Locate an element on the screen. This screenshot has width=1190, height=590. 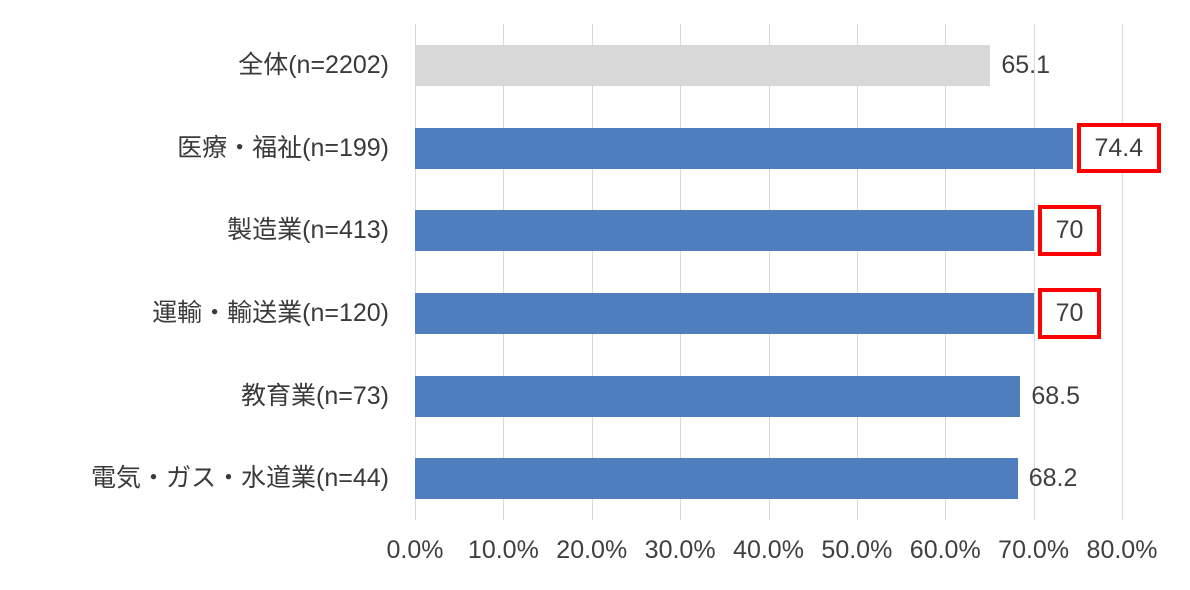
chart-row: 電気・ガス・水道業(n=44) 68.2 is located at coordinates (606, 478).